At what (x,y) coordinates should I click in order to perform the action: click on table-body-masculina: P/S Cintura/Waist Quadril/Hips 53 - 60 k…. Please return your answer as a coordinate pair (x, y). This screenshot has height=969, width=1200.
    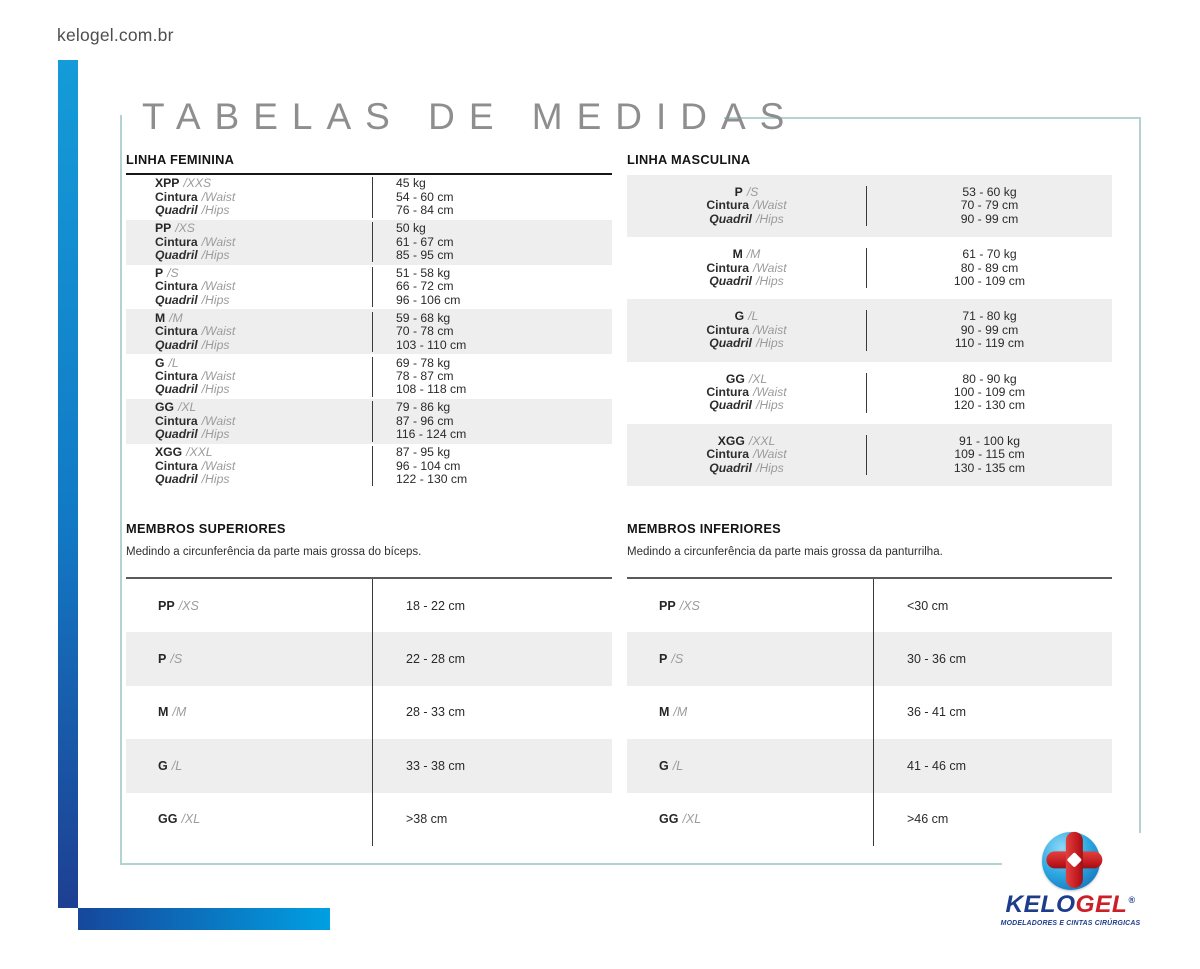
    Looking at the image, I should click on (869, 331).